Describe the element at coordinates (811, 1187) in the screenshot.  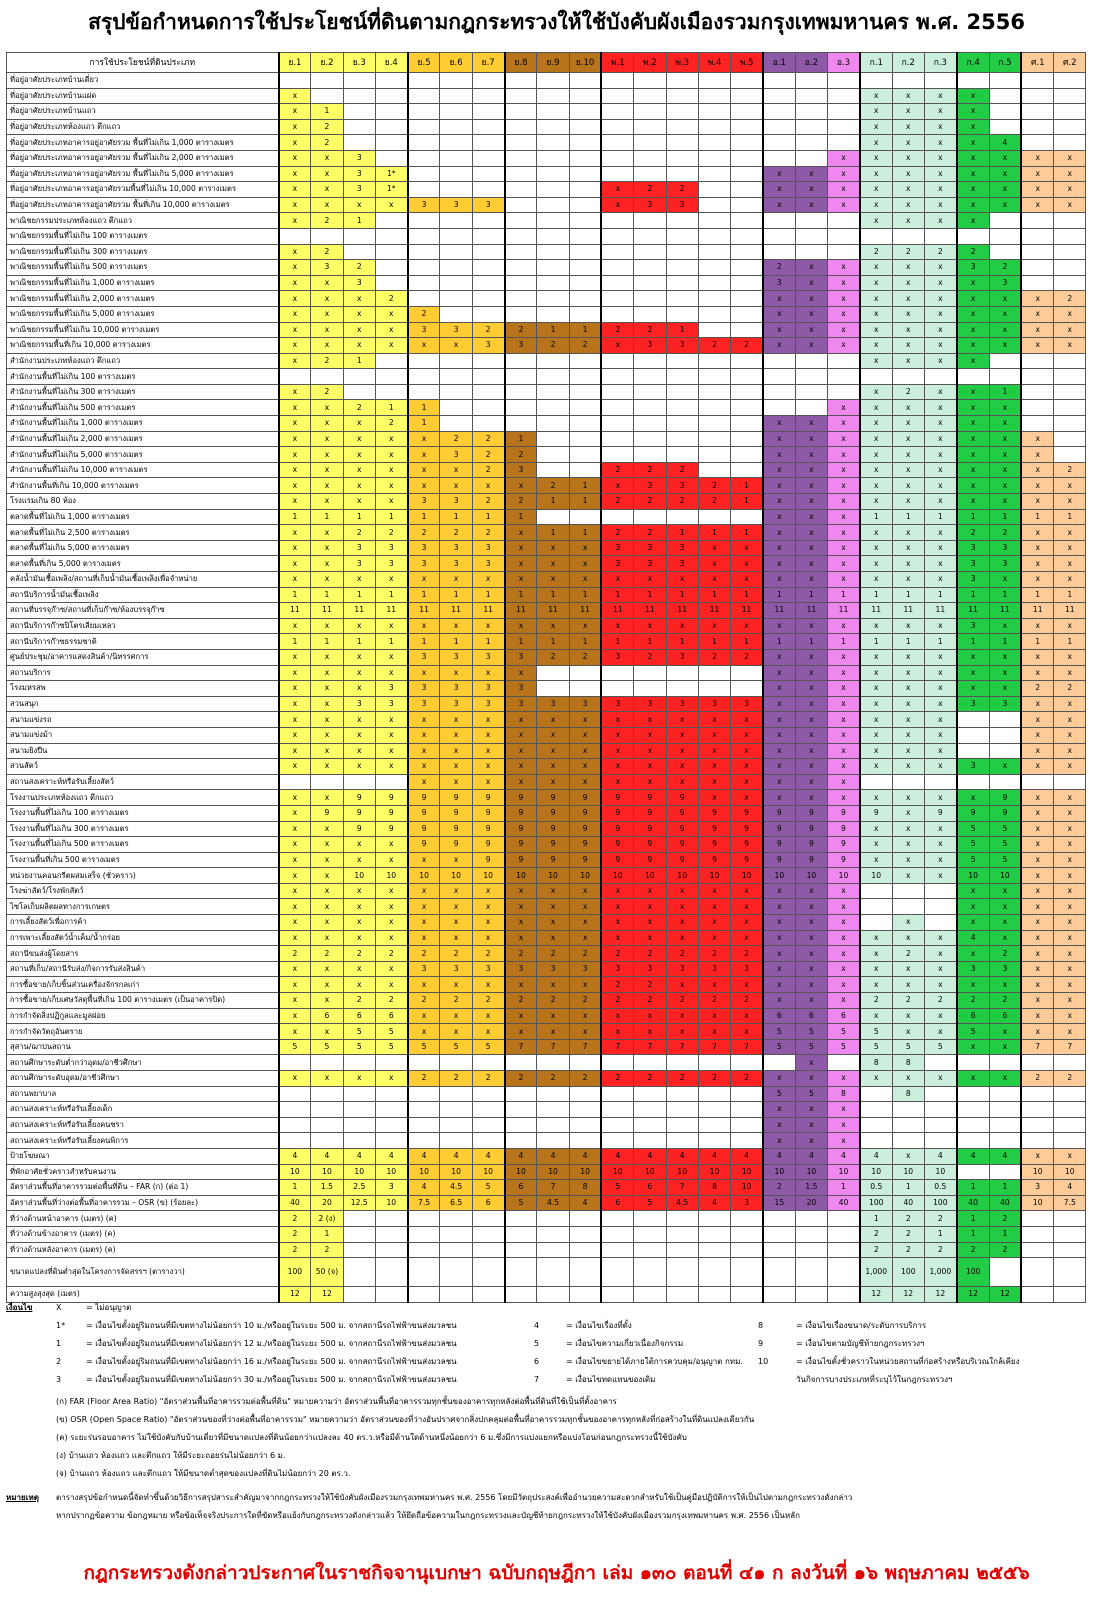
I see `table-cell: 1.5` at that location.